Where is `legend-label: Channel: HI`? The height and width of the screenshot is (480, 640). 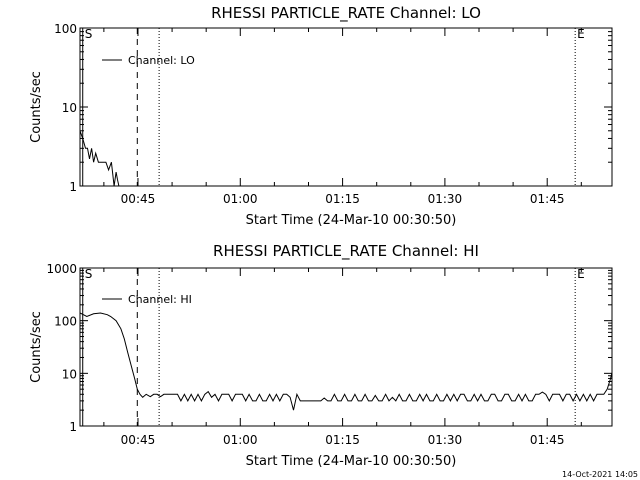 legend-label: Channel: HI is located at coordinates (160, 299).